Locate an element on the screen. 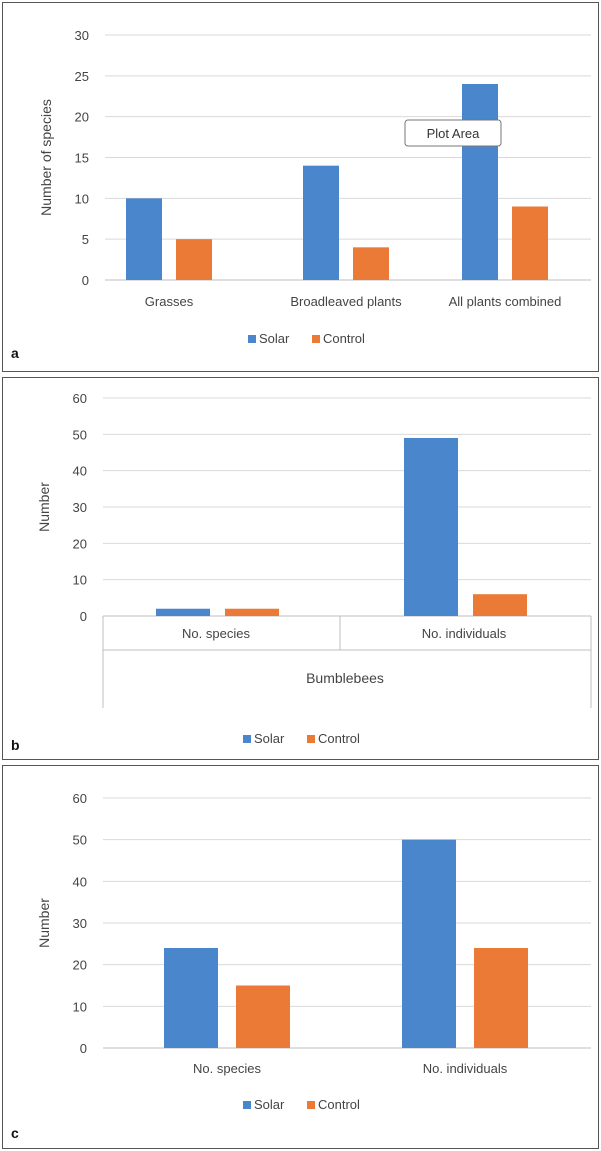 This screenshot has height=1151, width=601. y-tick-label: 15 is located at coordinates (82, 158).